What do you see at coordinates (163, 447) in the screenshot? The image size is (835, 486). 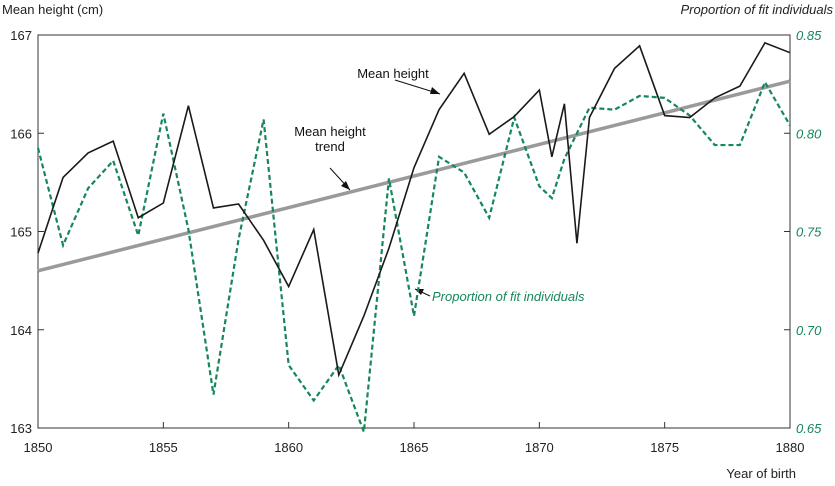 I see `x-tick-label: 1855` at bounding box center [163, 447].